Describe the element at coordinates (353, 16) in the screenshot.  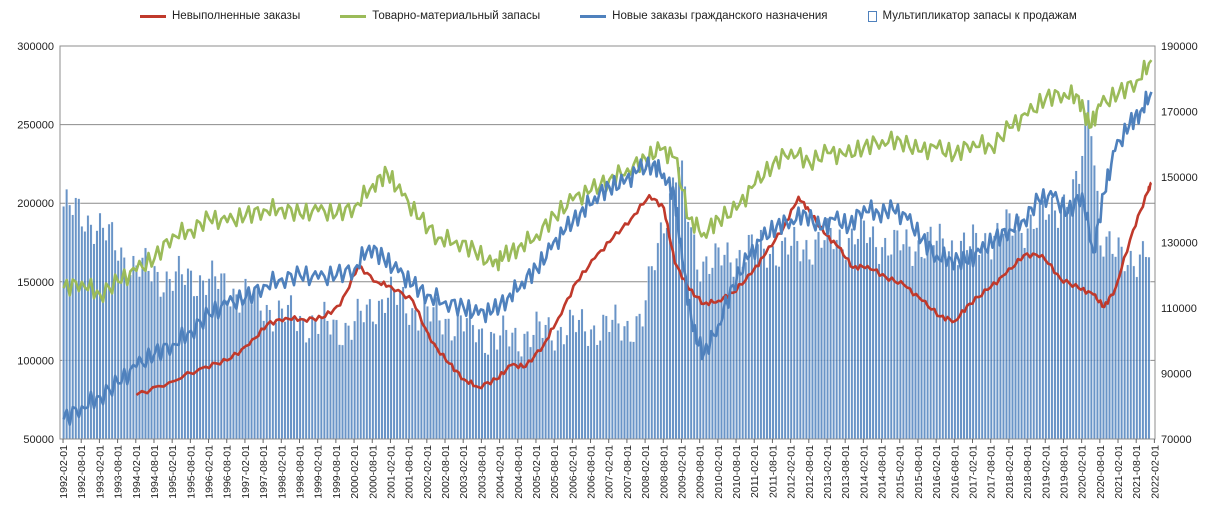
I see `legend-swatch-inventories` at that location.